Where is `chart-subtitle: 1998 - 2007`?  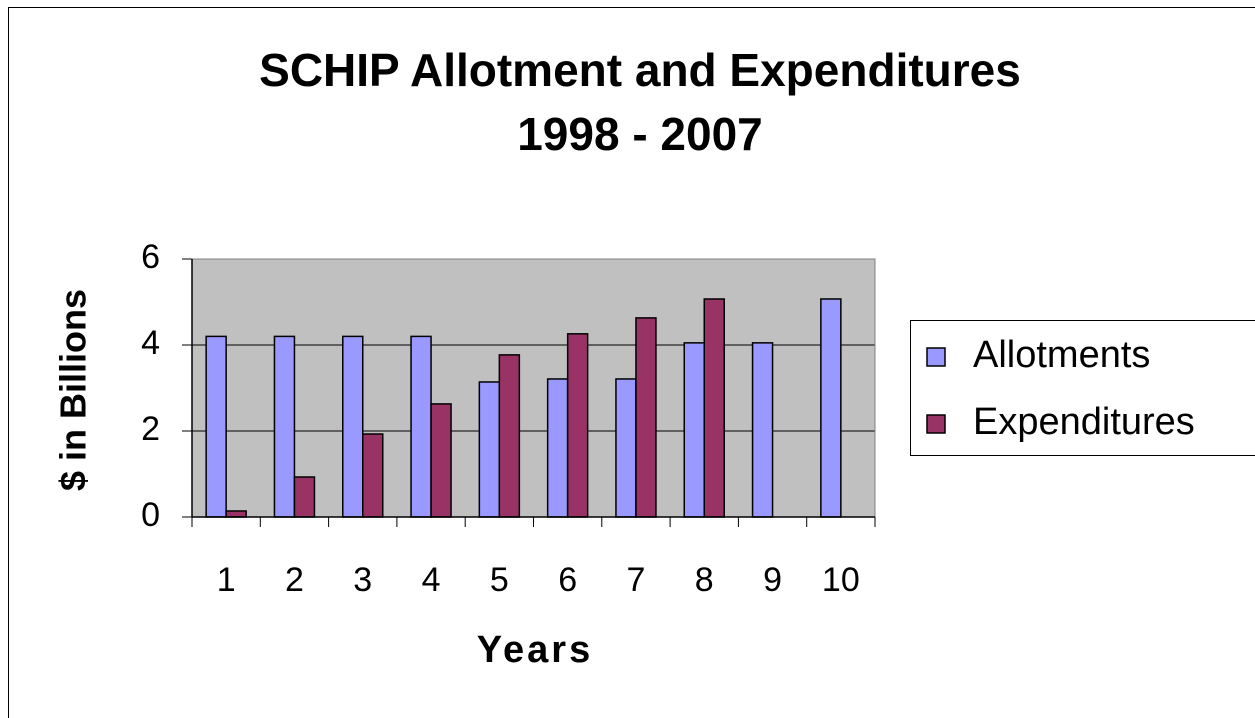
chart-subtitle: 1998 - 2007 is located at coordinates (640, 134).